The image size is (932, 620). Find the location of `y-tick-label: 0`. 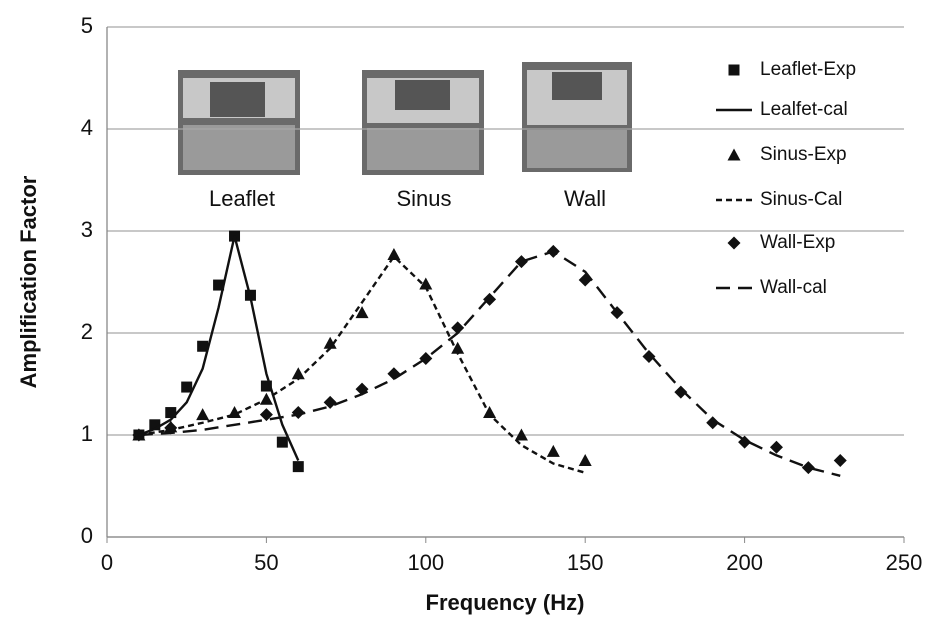

y-tick-label: 0 is located at coordinates (87, 535).